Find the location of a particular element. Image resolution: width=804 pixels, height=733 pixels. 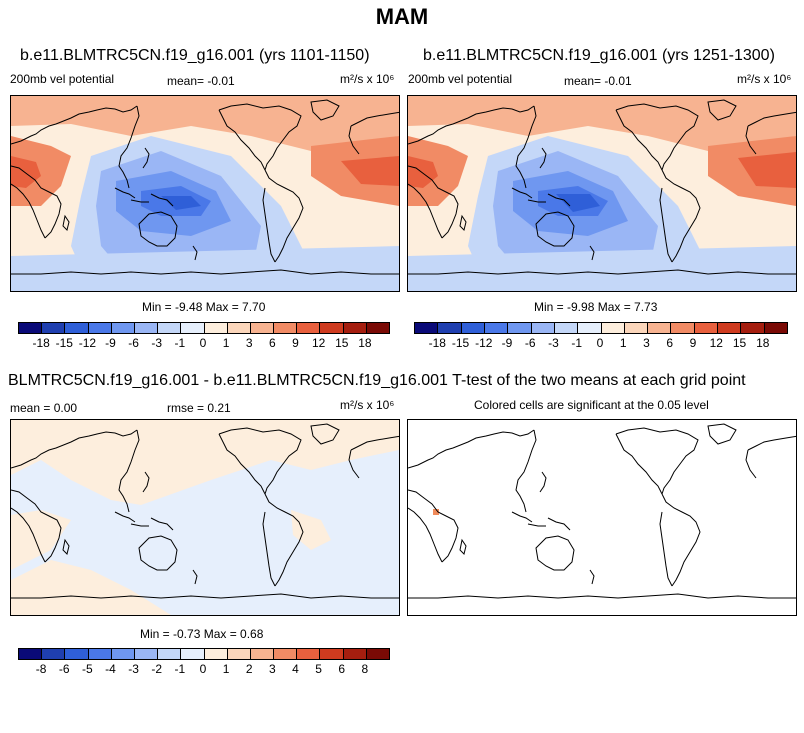

top-right-map-svg is located at coordinates (602, 193).